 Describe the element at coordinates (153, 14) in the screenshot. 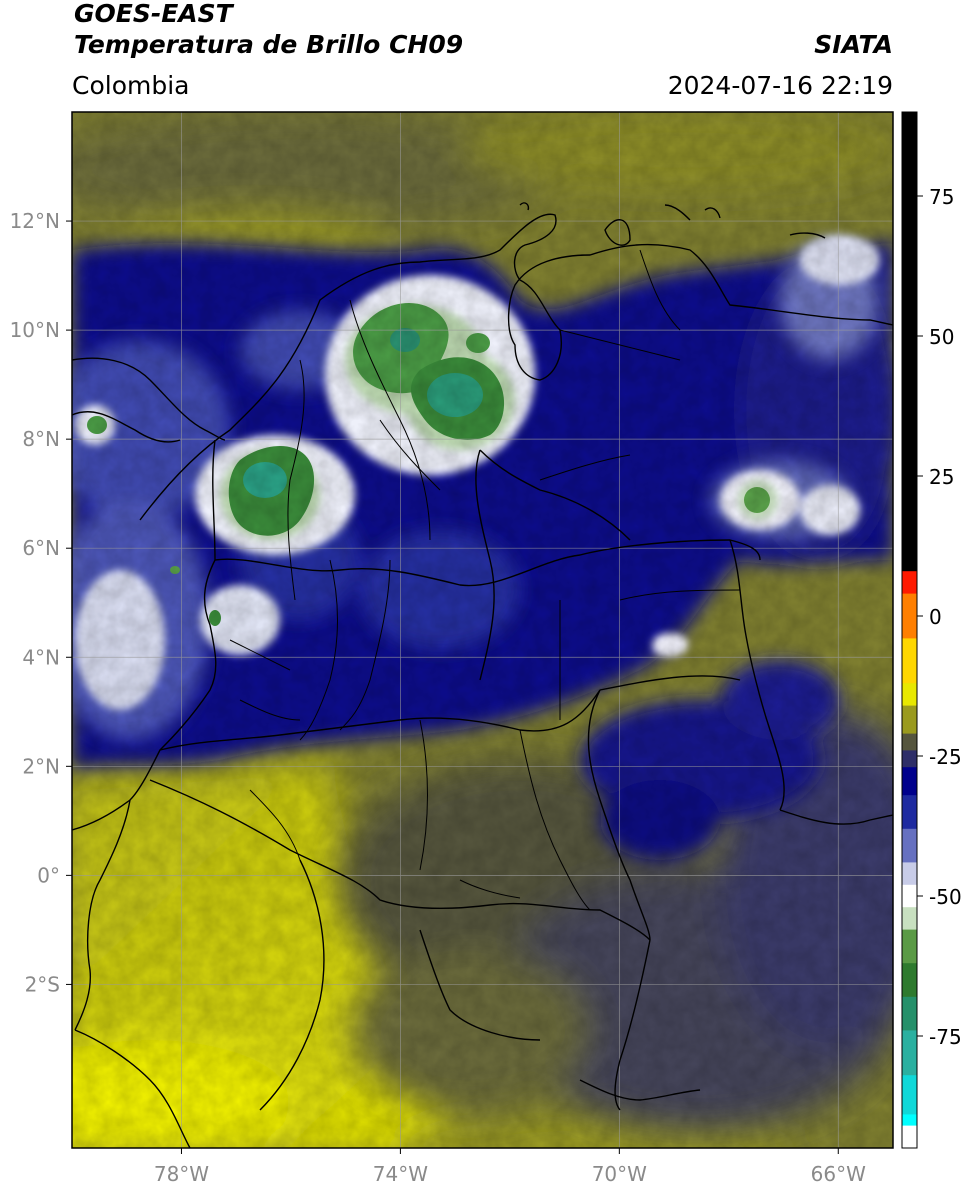

I see `satellite-title: GOES-EAST` at that location.